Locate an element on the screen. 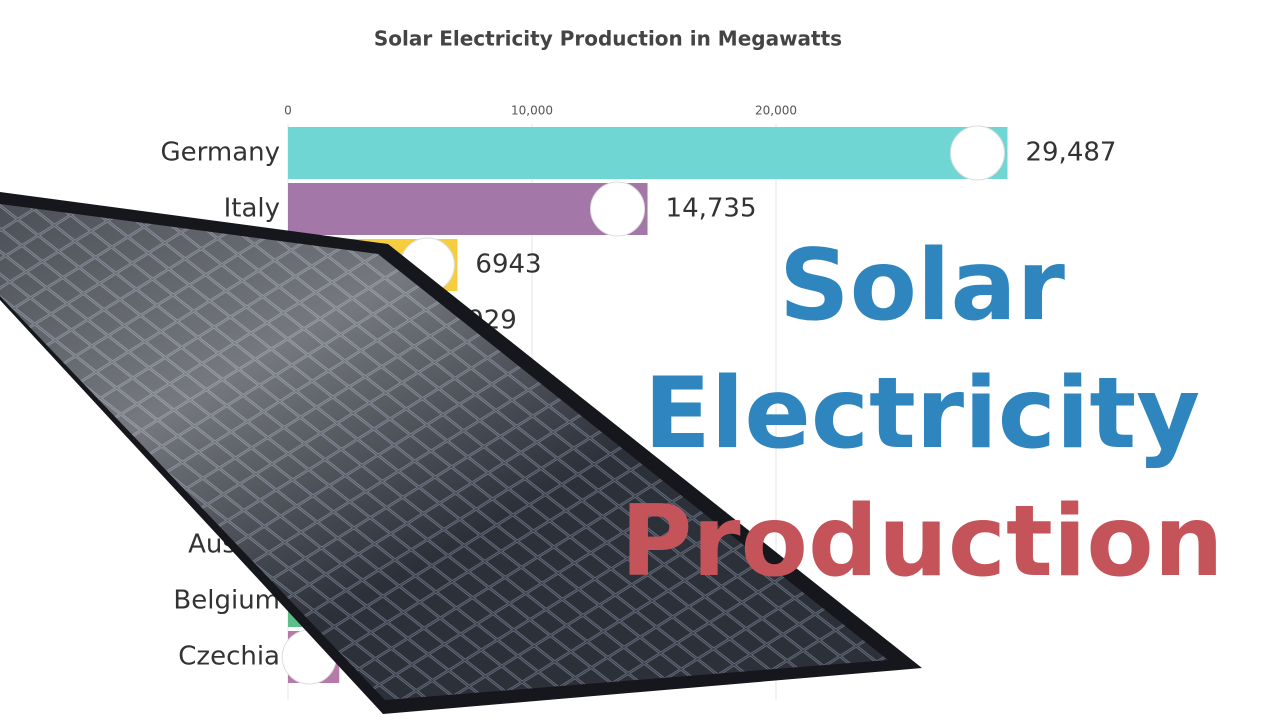  x-tick-label: 20,000 is located at coordinates (776, 111).